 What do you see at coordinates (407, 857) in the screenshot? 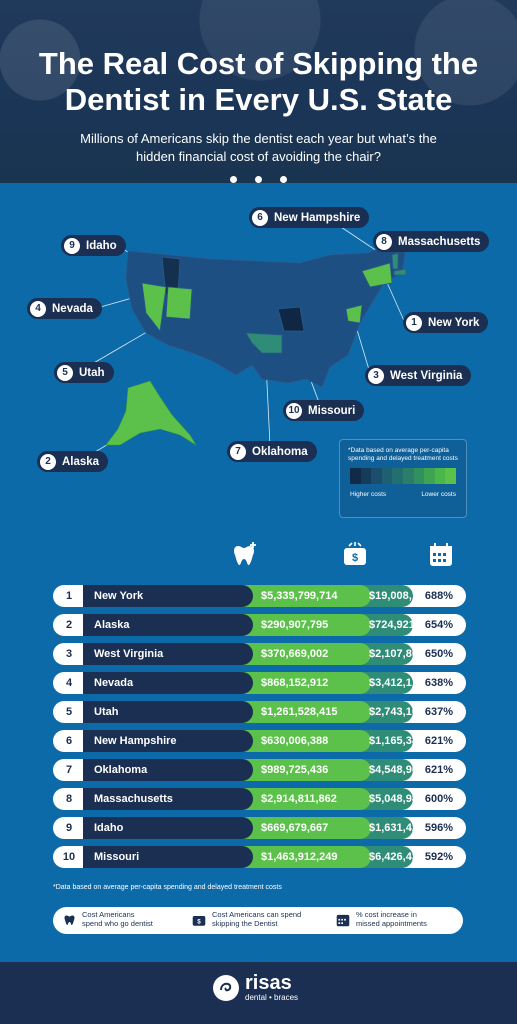
I see `row-skip: $6,426,434,623` at bounding box center [407, 857].